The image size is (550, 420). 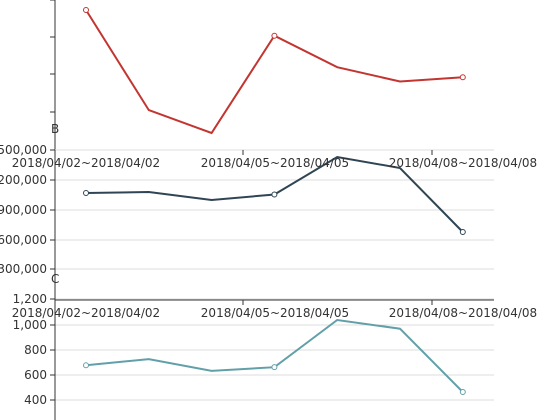 What do you see at coordinates (55, 279) in the screenshot?
I see `panel-c-label: C` at bounding box center [55, 279].